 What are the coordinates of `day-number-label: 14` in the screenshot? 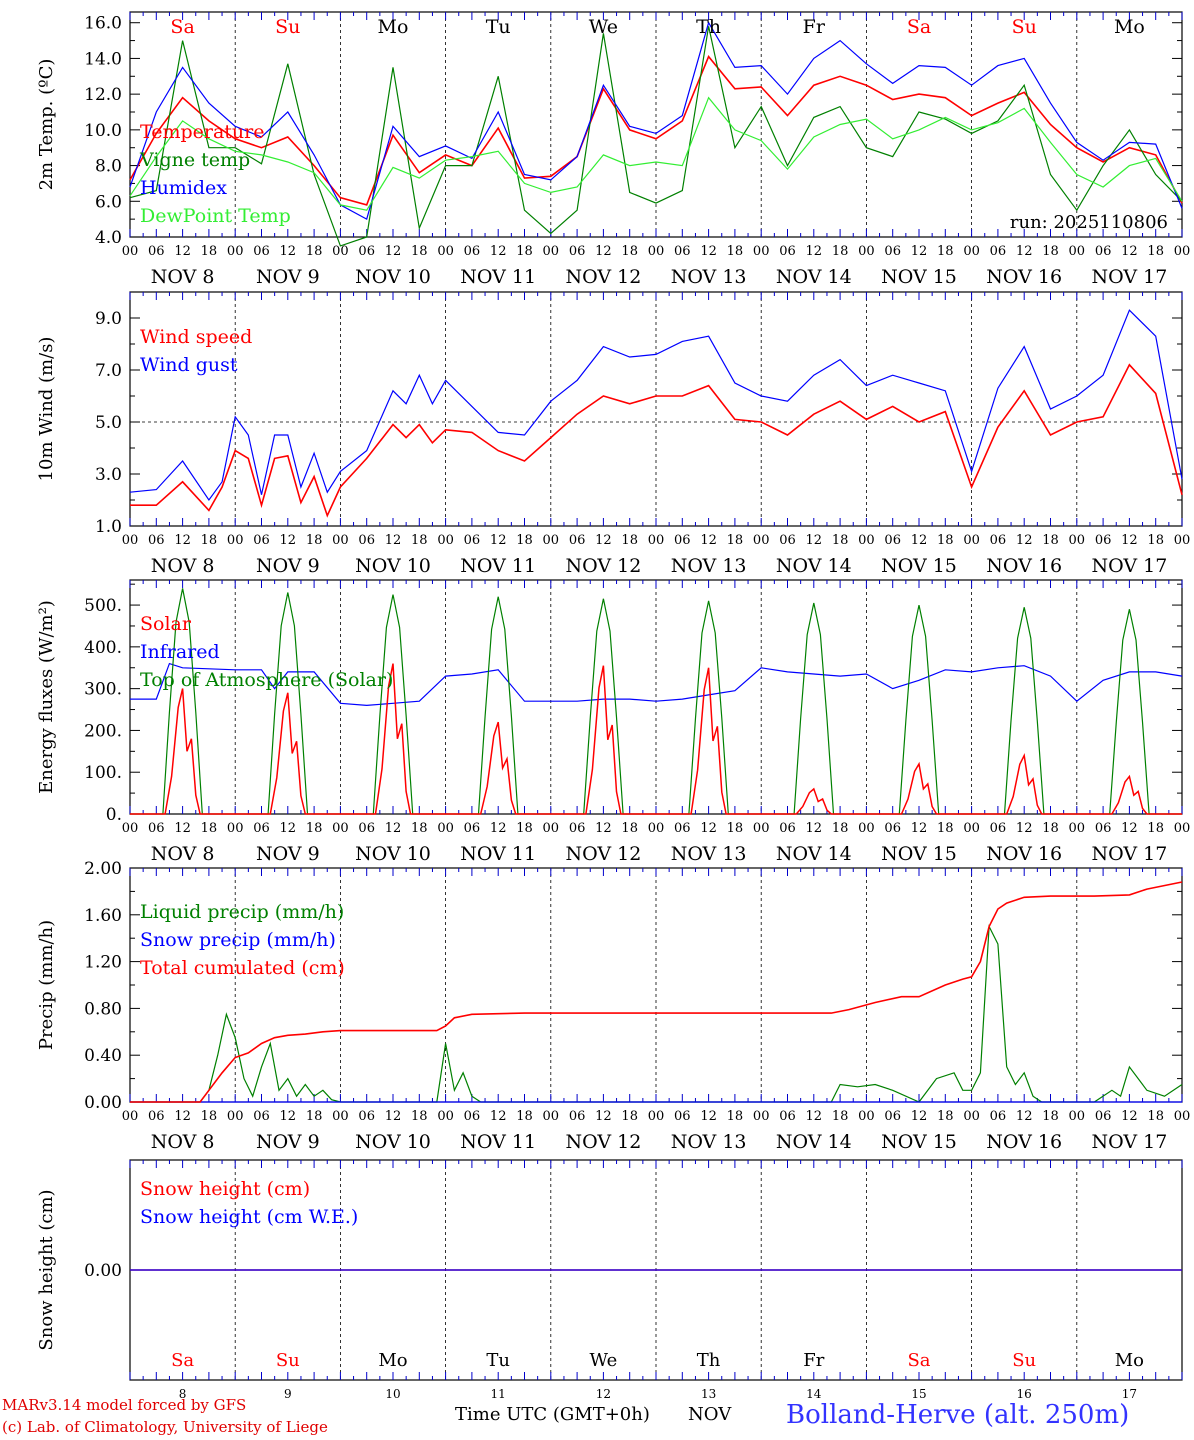 It's located at (814, 1394).